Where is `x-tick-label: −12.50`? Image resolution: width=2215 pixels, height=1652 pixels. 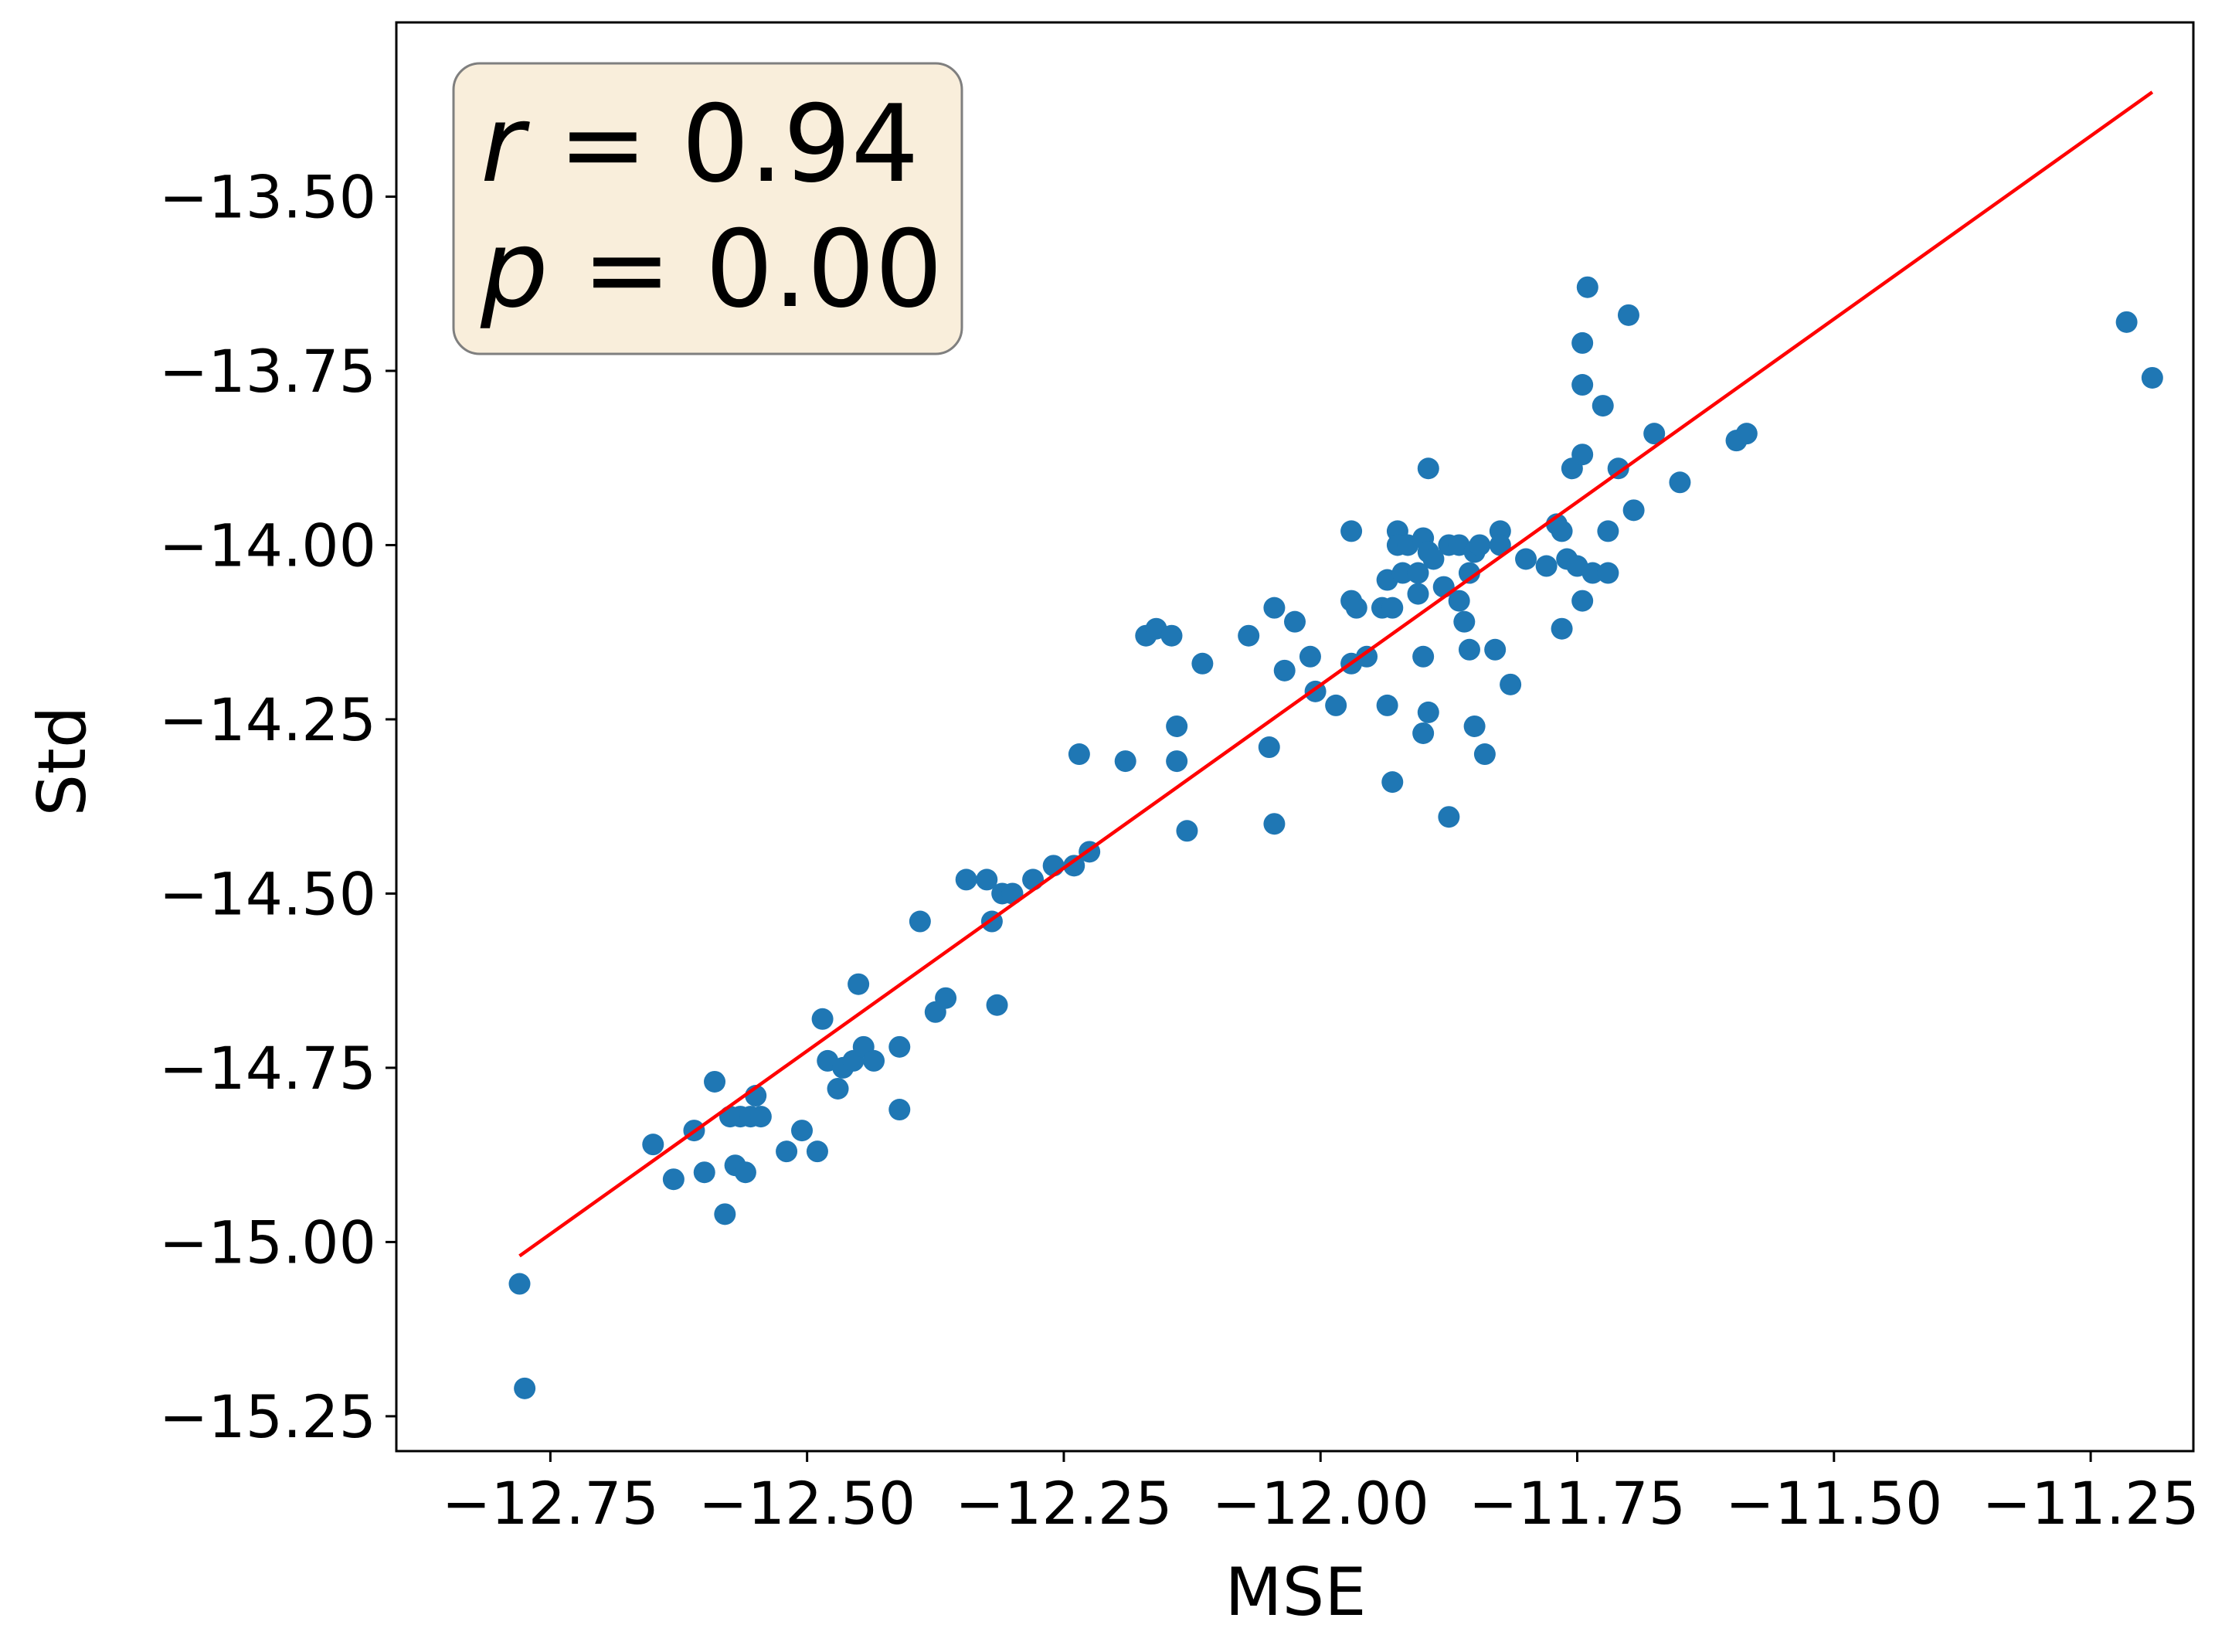
x-tick-label: −12.50 is located at coordinates (807, 1503).